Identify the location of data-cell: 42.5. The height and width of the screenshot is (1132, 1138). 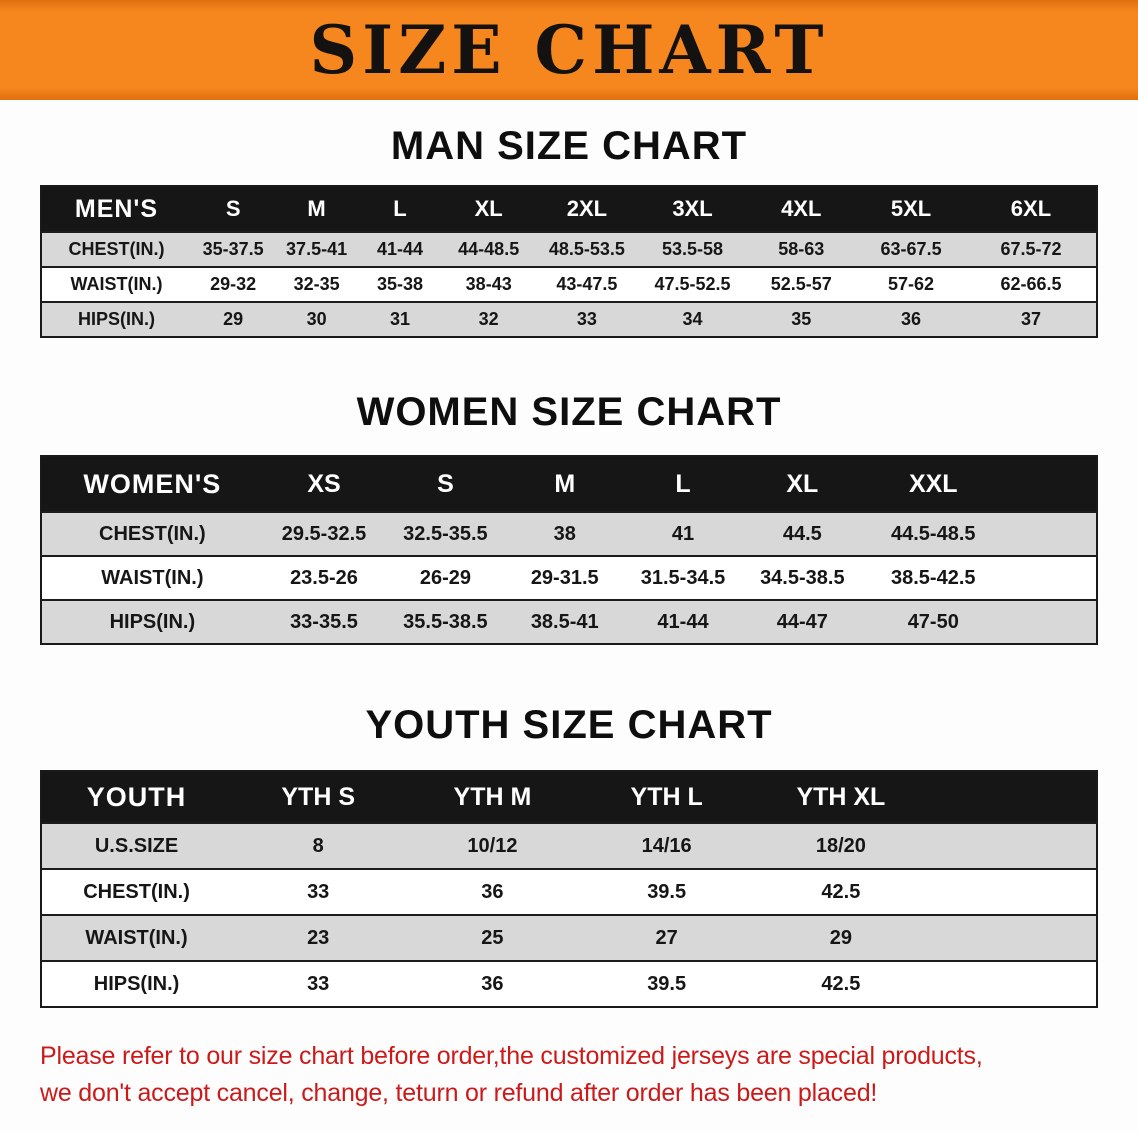
(841, 891).